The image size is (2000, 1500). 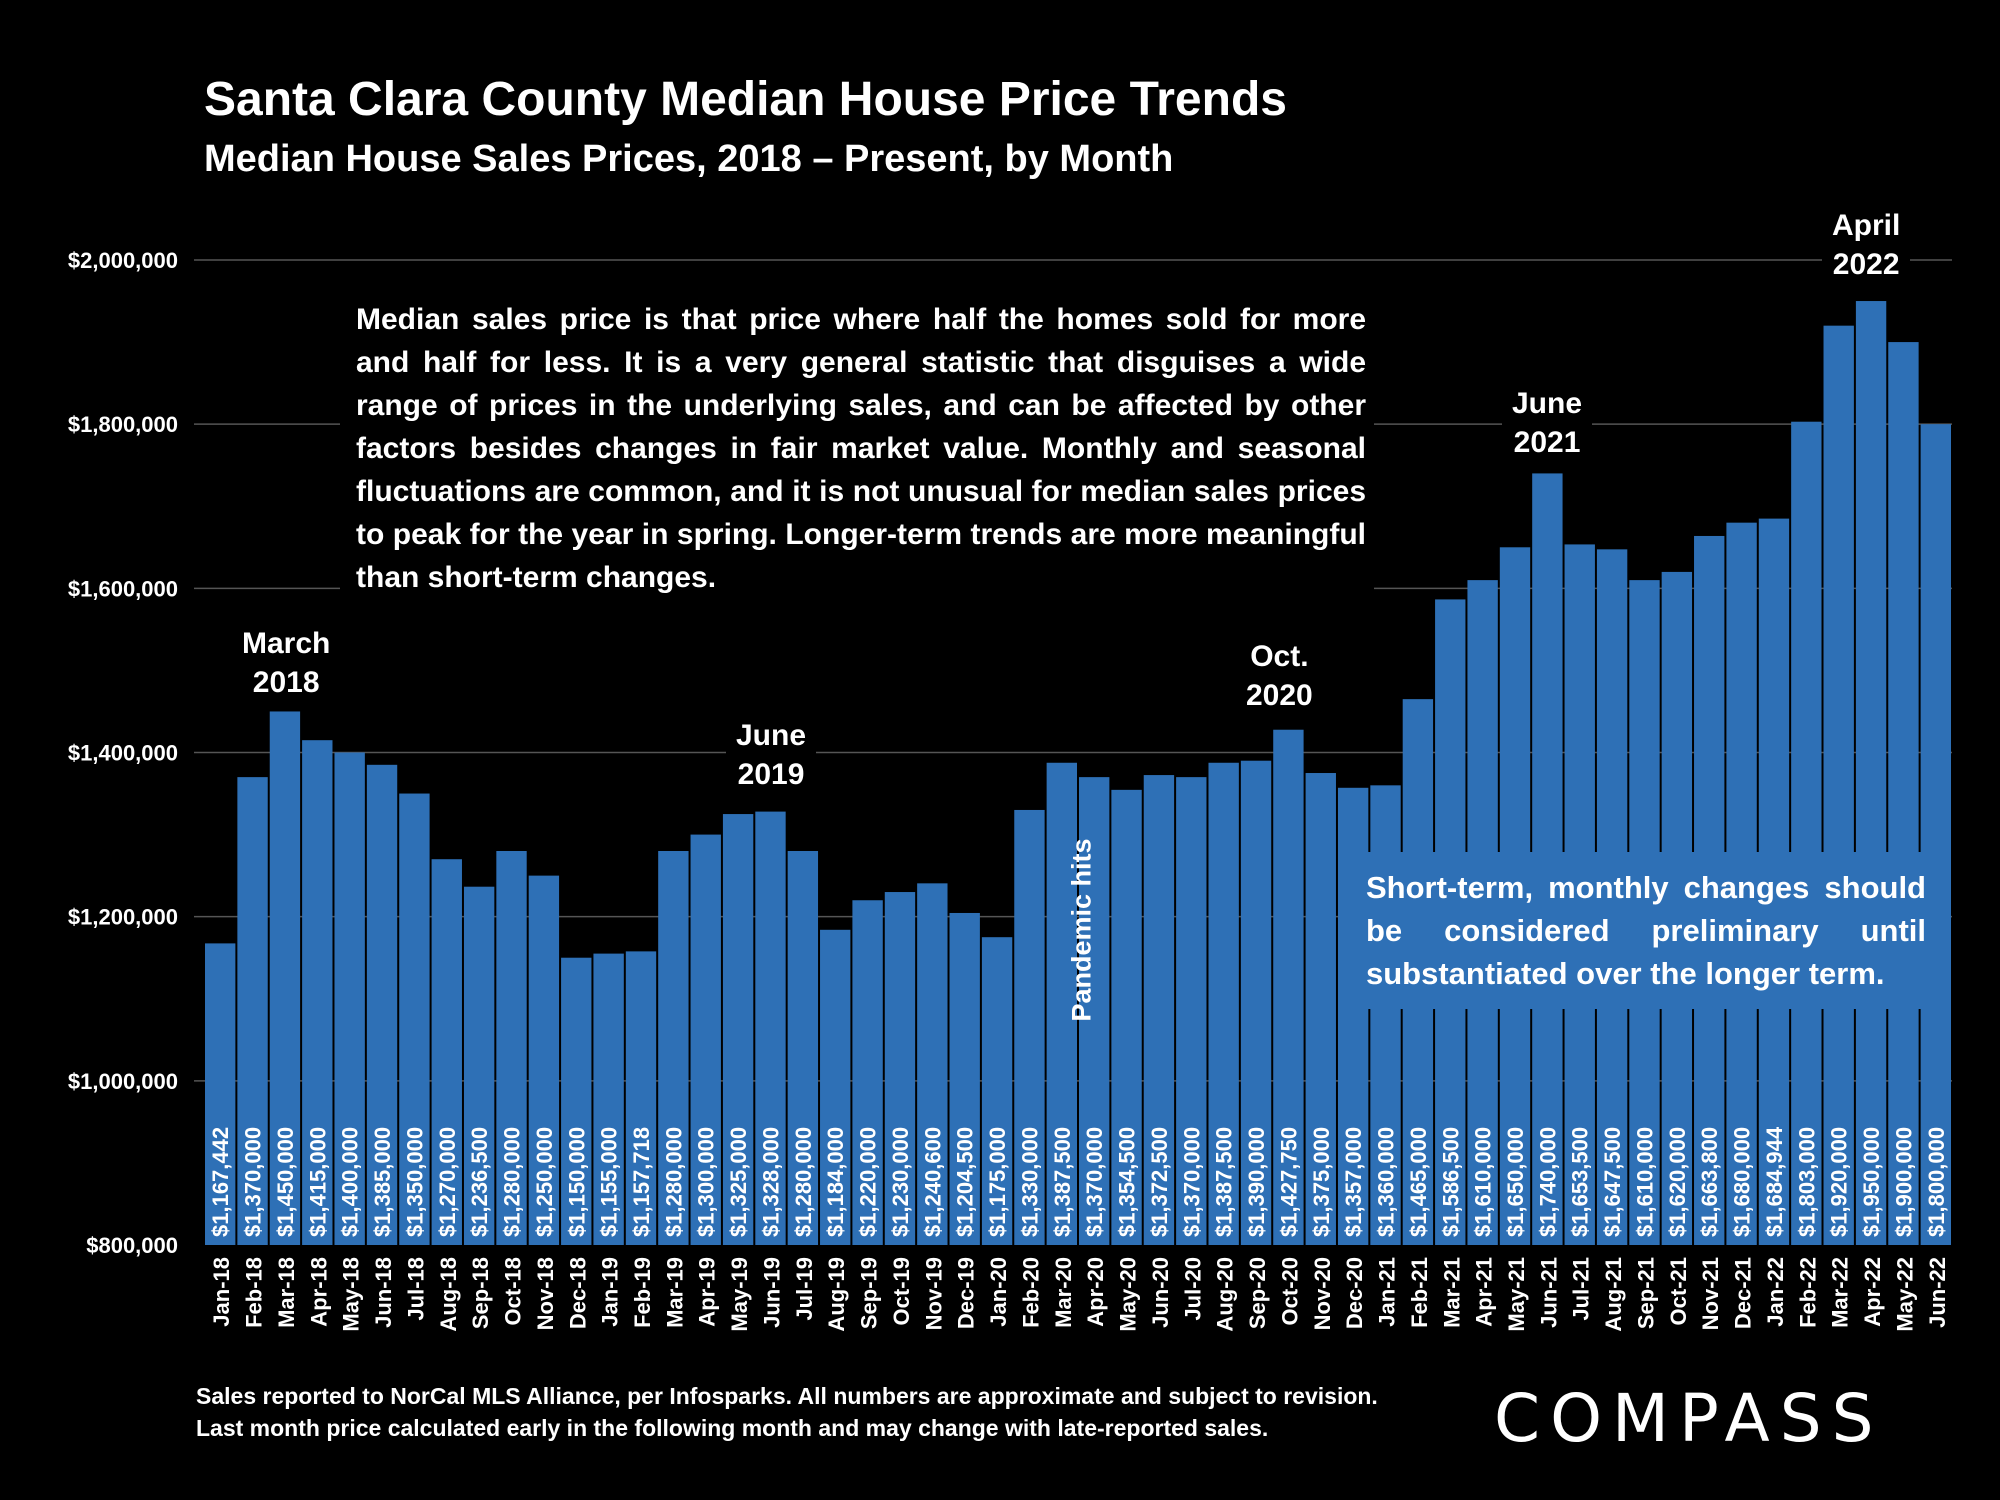 What do you see at coordinates (771, 1292) in the screenshot?
I see `x-tick-label: Jun-19` at bounding box center [771, 1292].